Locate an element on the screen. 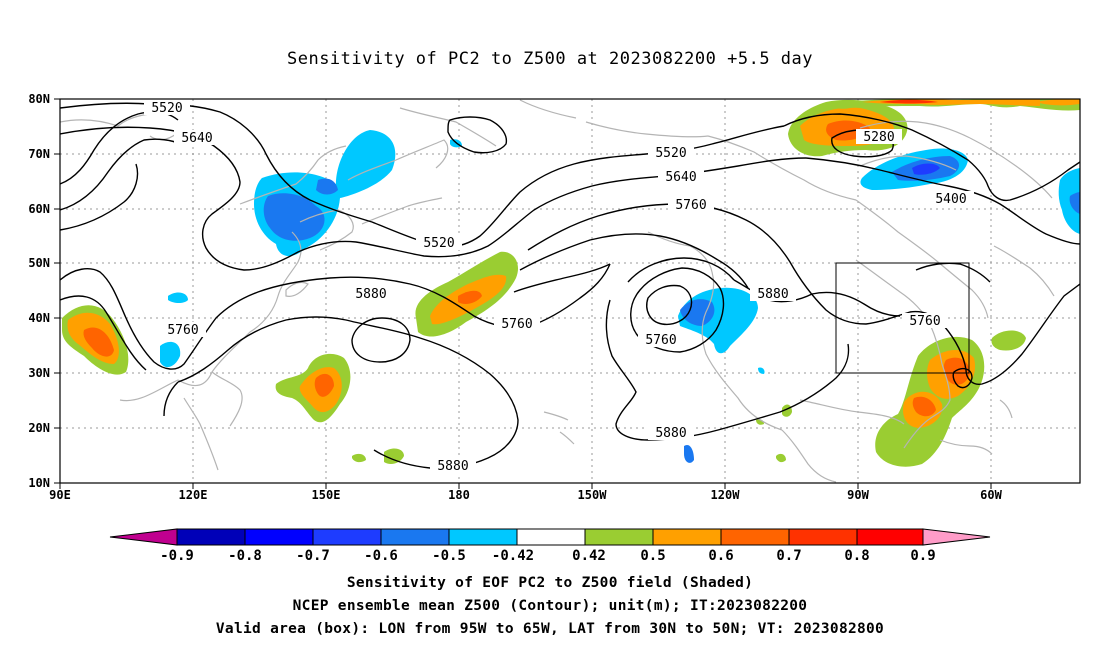  lat-label: 10N is located at coordinates (39, 483).